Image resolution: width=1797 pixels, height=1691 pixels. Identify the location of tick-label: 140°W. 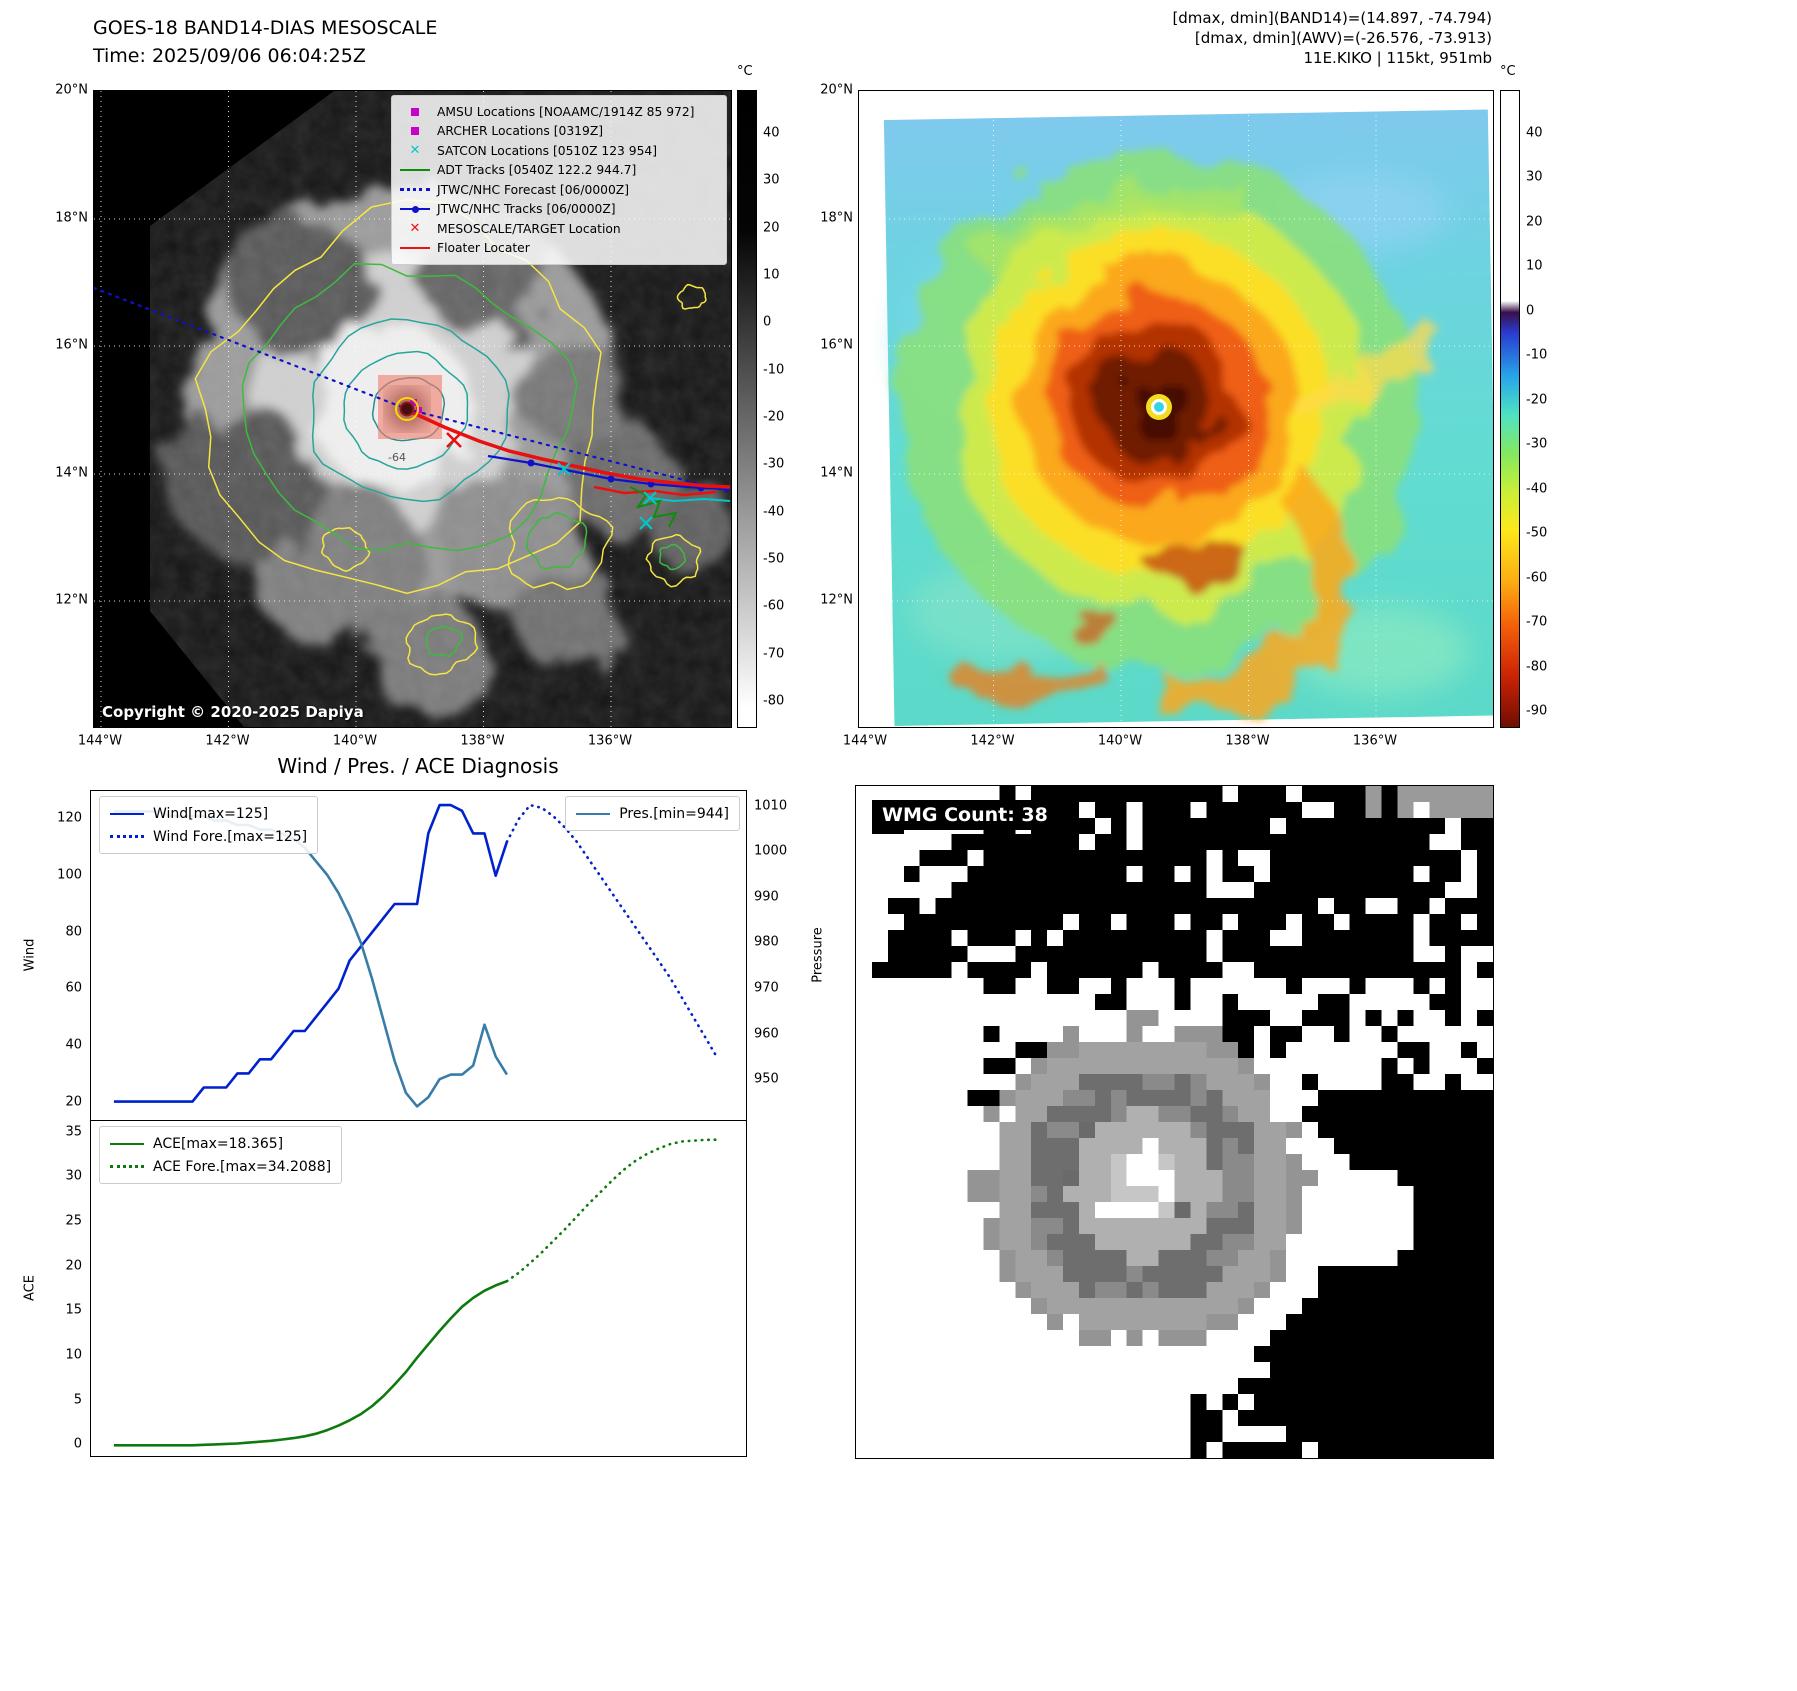
(355, 741).